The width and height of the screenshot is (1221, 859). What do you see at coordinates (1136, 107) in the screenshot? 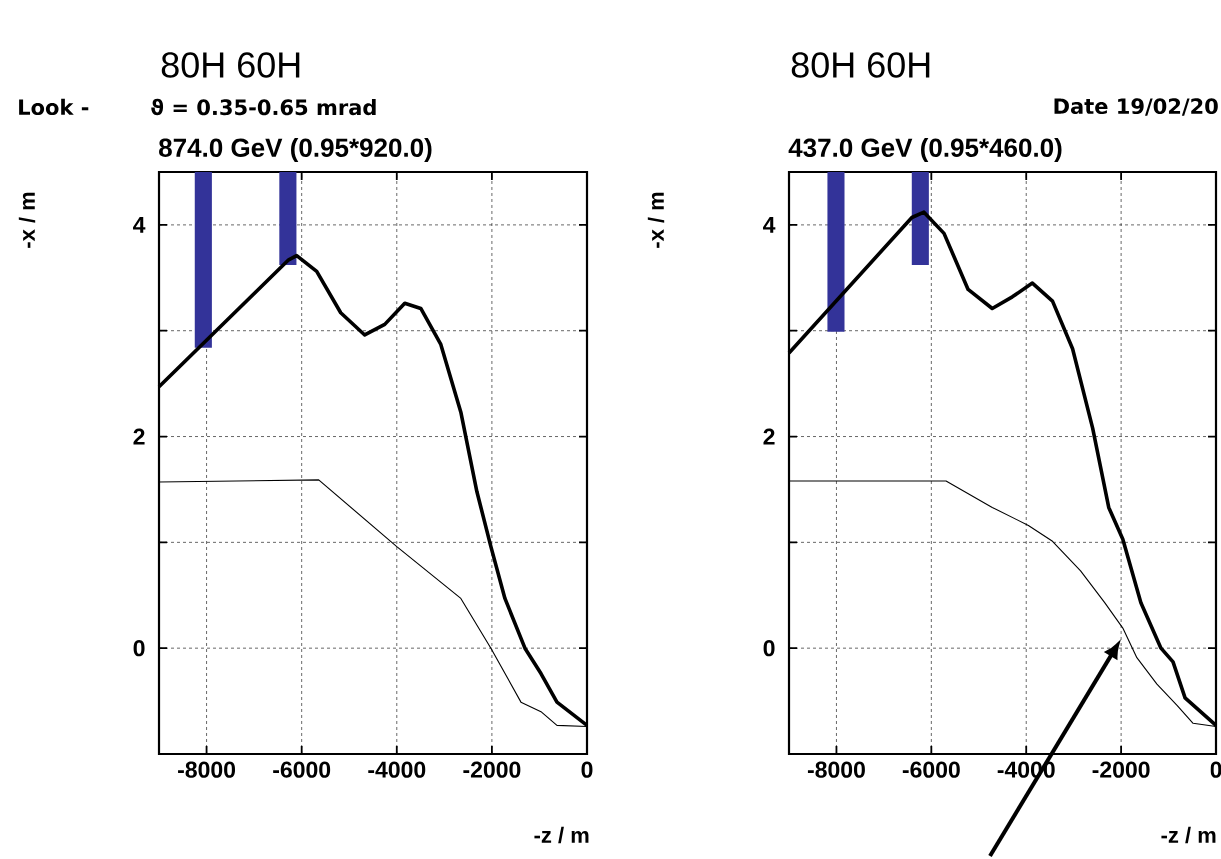
I see `text: Date 19/02/20` at bounding box center [1136, 107].